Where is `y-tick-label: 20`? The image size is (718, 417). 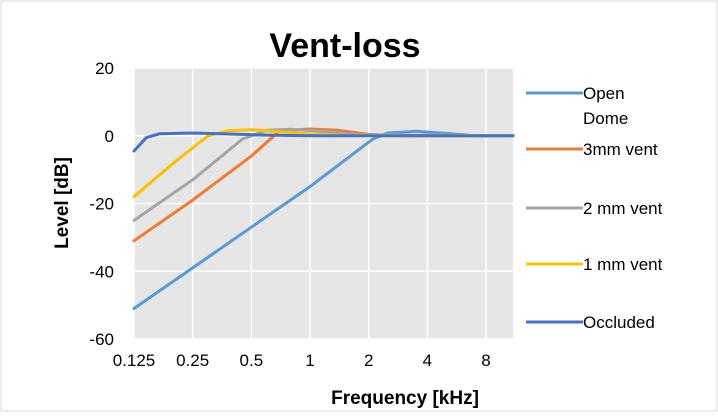 y-tick-label: 20 is located at coordinates (104, 68).